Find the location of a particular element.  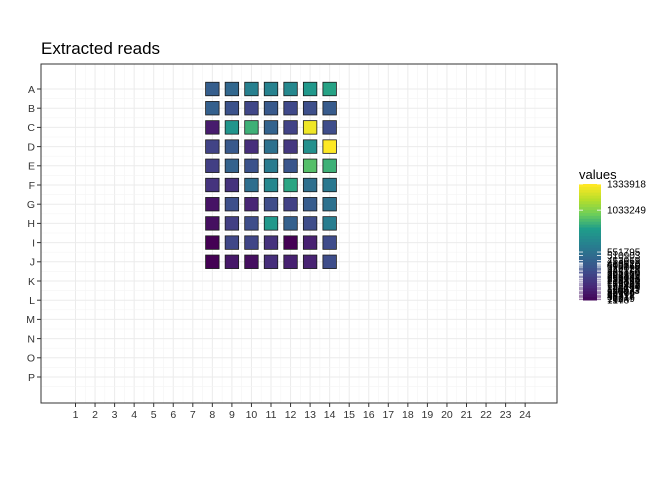

heatmap-tile-E8 is located at coordinates (212, 165).